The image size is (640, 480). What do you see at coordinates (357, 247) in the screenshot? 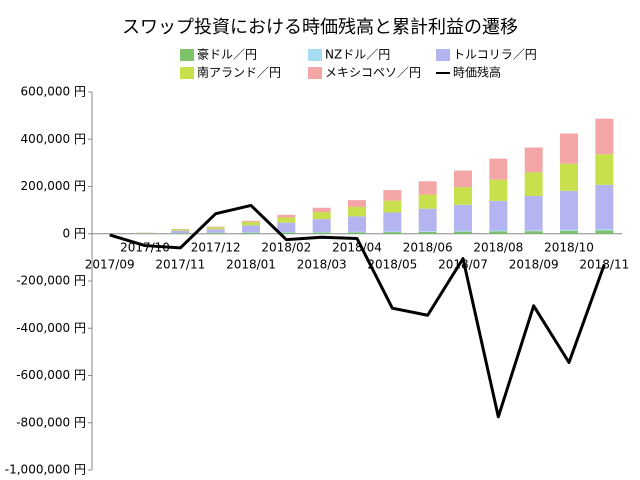
I see `x-tick-label: 2018/04` at bounding box center [357, 247].